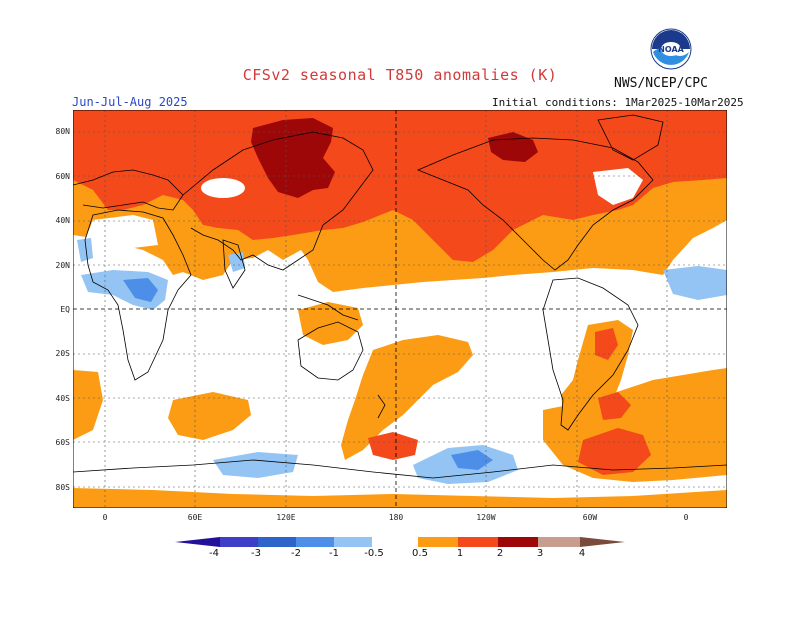 The width and height of the screenshot is (800, 618). I want to click on colorbar-label: -2, so click(296, 553).